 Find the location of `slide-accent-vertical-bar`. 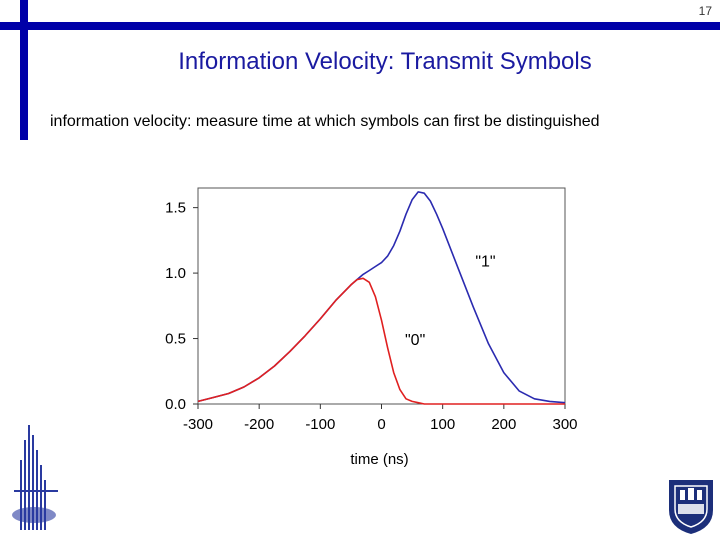

slide-accent-vertical-bar is located at coordinates (24, 70).